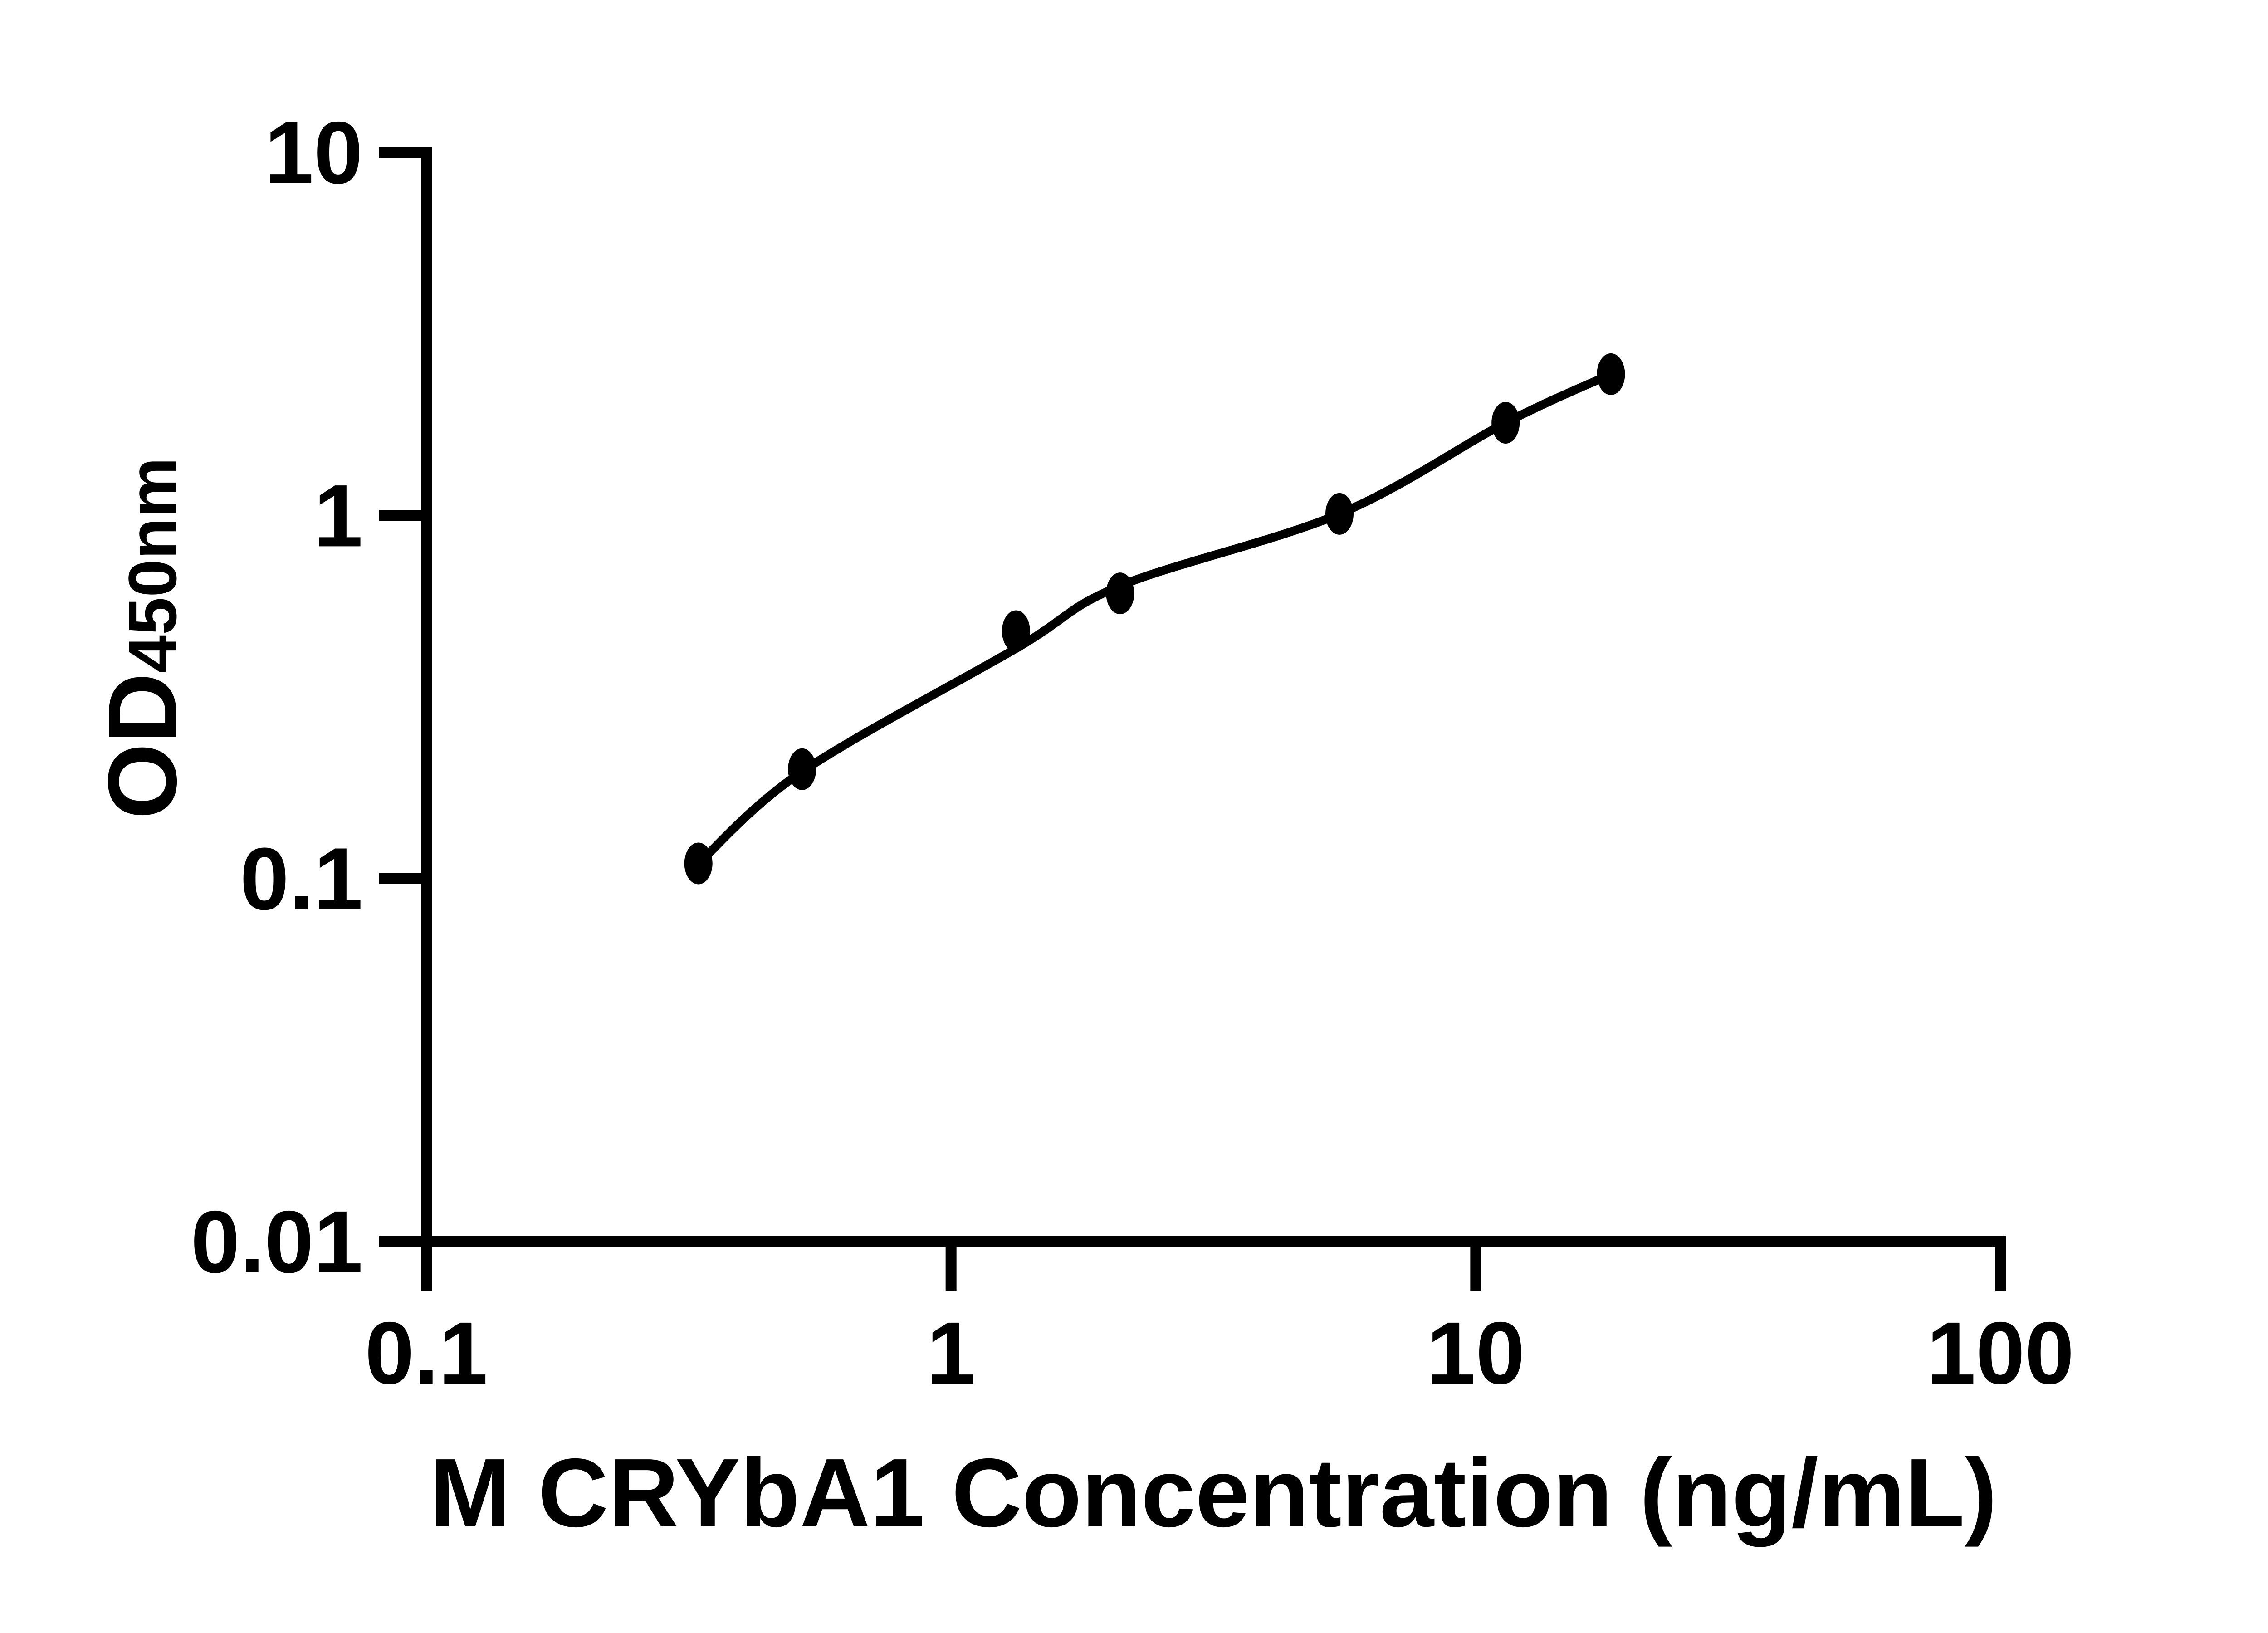  Describe the element at coordinates (277, 1242) in the screenshot. I see `y-tick-label: 0.01` at that location.